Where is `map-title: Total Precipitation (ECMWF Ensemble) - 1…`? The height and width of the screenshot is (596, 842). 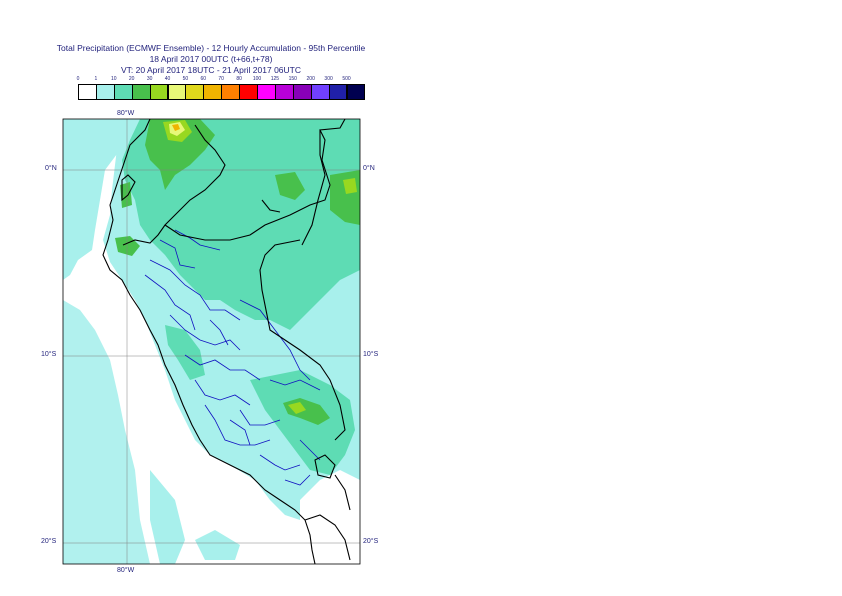 map-title: Total Precipitation (ECMWF Ensemble) - 1… is located at coordinates (211, 48).